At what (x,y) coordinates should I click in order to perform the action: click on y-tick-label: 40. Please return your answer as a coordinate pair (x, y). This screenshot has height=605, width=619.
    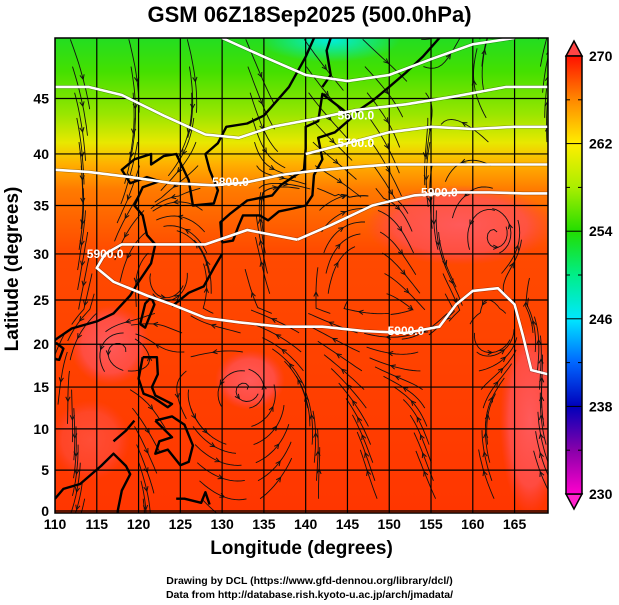
    Looking at the image, I should click on (41, 154).